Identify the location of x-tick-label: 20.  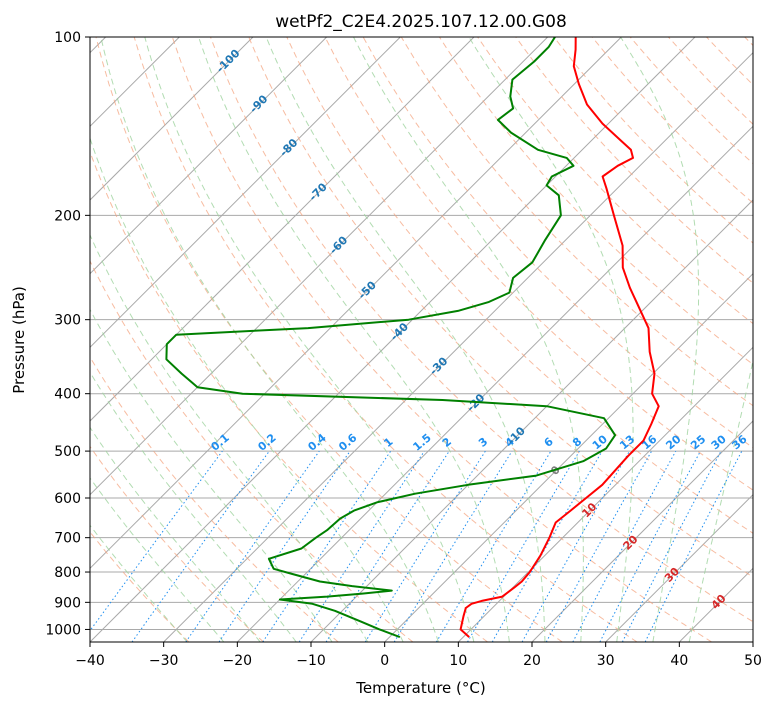
(532, 661).